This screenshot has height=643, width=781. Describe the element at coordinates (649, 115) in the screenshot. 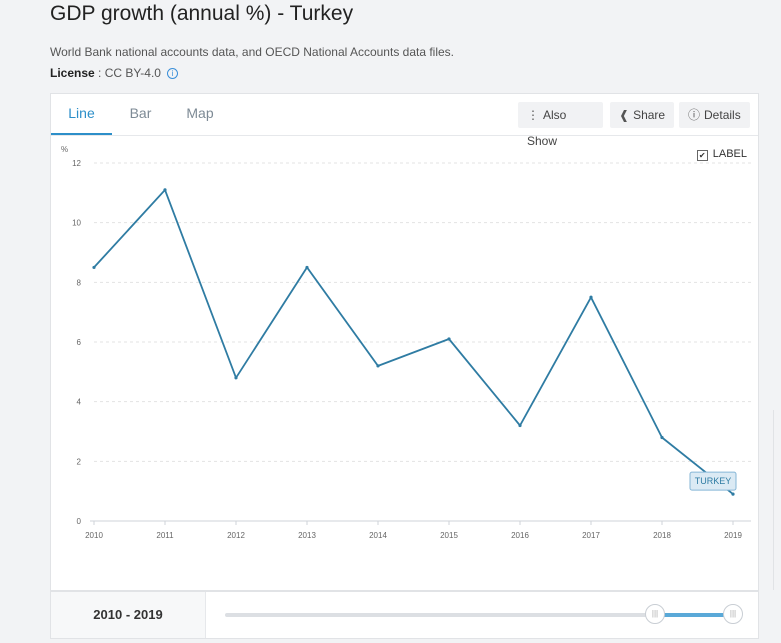

I see `share-label: Share` at that location.